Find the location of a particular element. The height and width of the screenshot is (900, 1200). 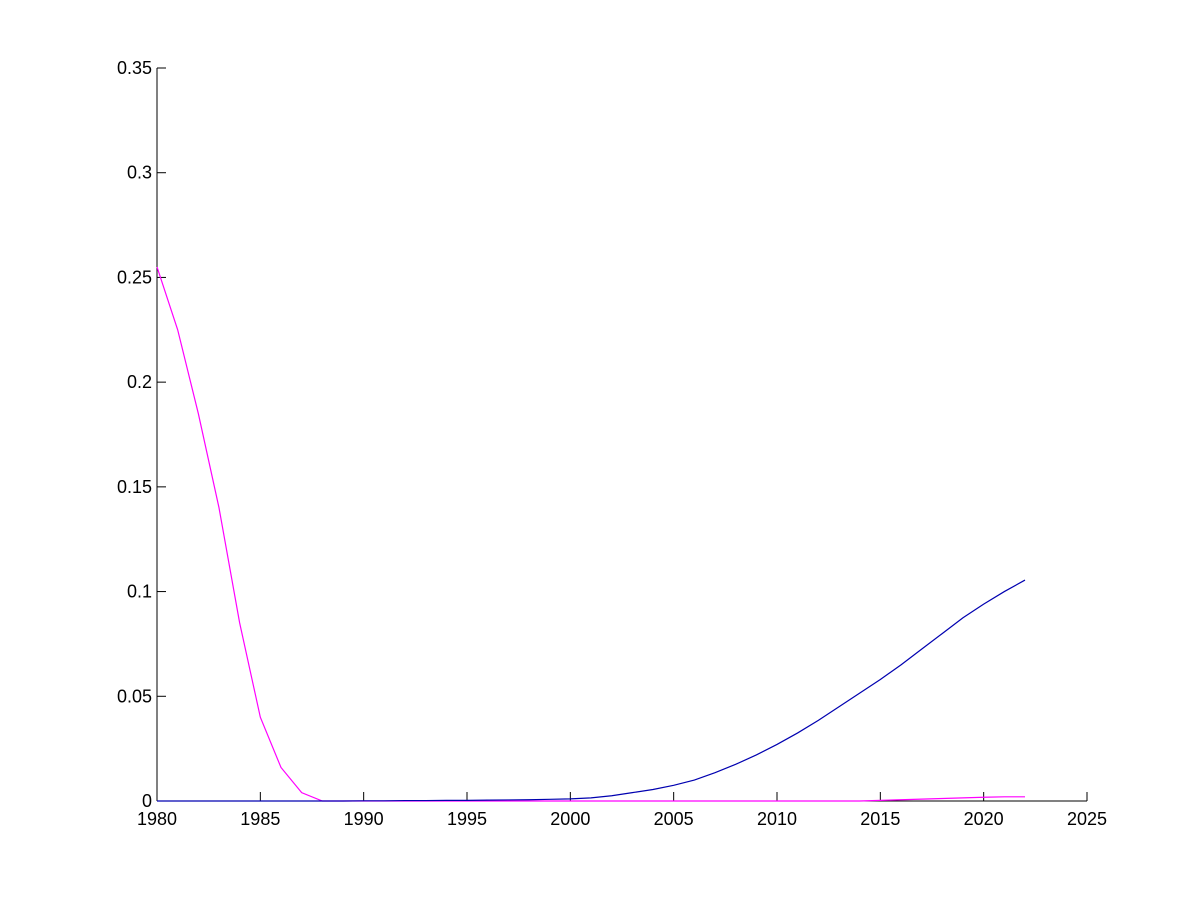

y-tick-label: 0.05 is located at coordinates (134, 696).